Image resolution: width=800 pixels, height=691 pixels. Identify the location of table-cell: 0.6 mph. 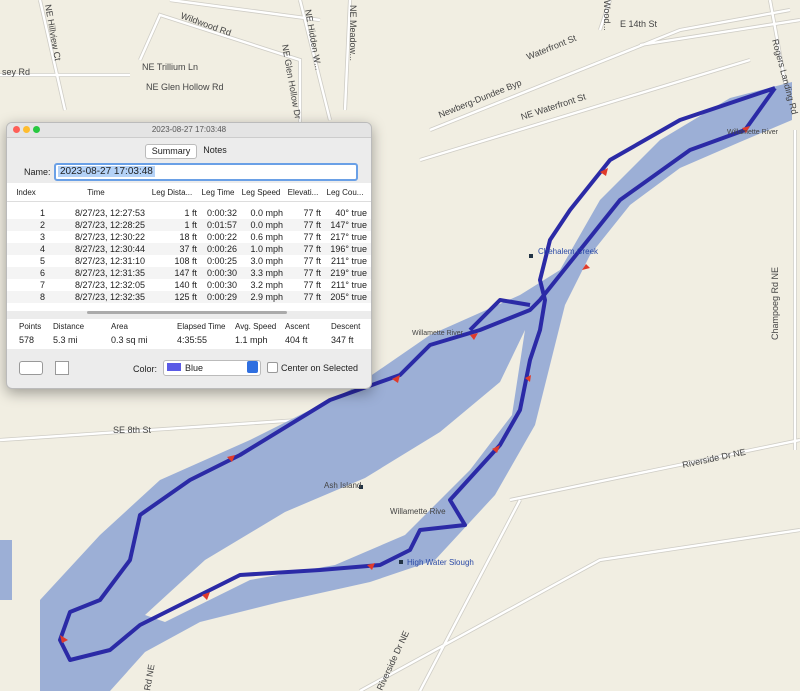
(266, 237).